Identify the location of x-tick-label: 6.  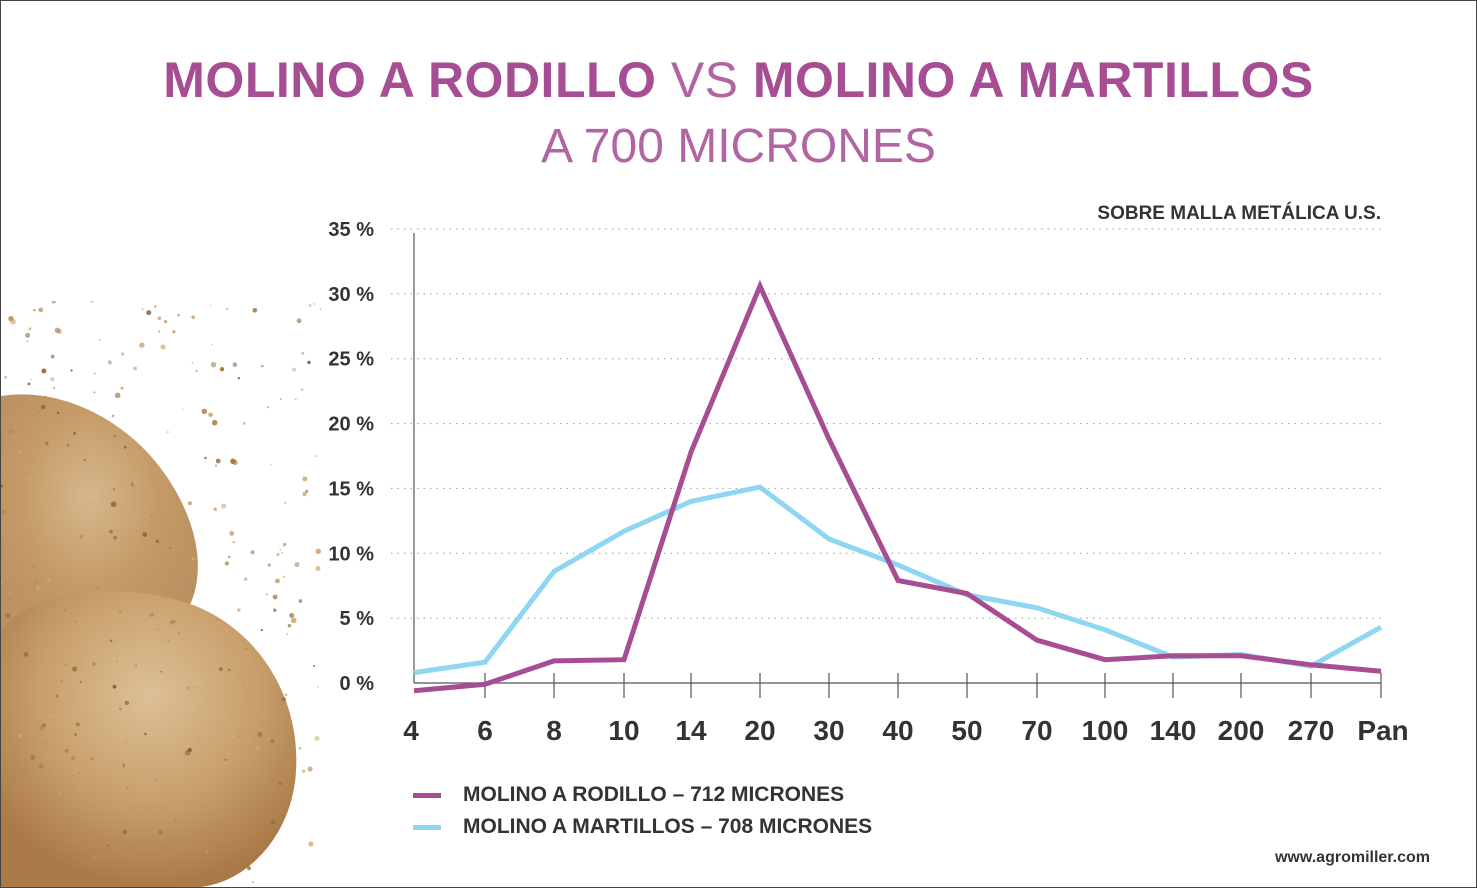
(485, 730).